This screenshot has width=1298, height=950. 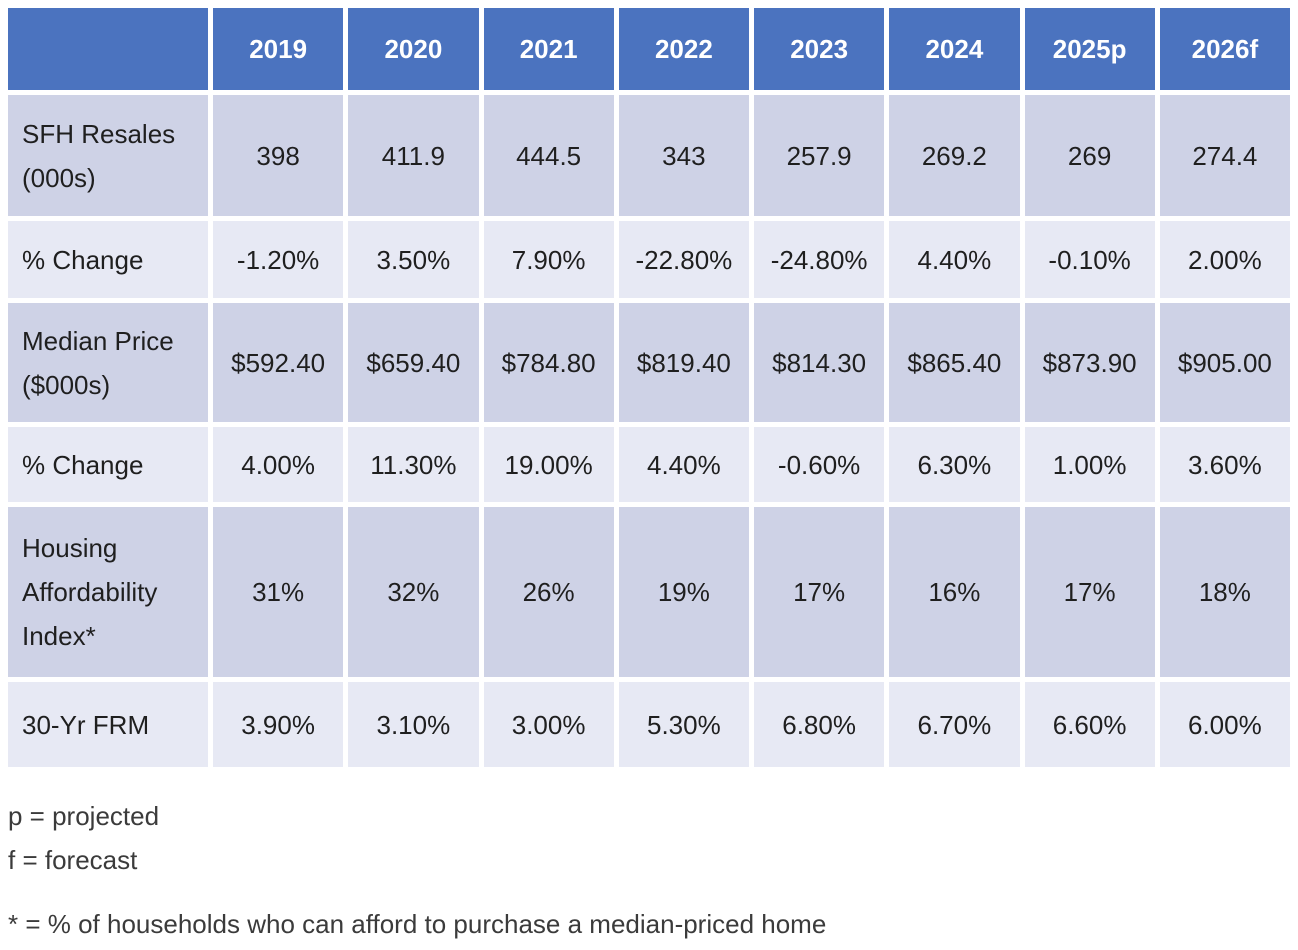 What do you see at coordinates (108, 362) in the screenshot?
I see `row-label: Median Price ($000s)` at bounding box center [108, 362].